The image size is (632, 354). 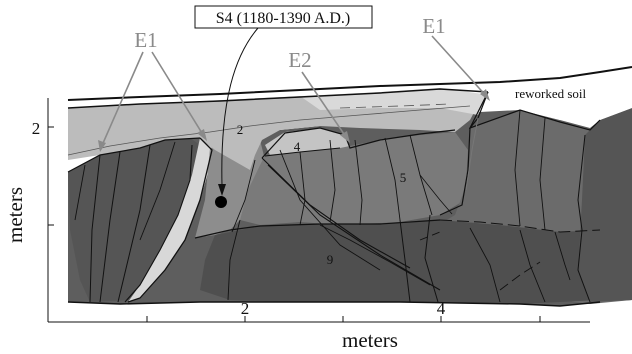 I want to click on unit-4-boundary, so click(x=358, y=143).